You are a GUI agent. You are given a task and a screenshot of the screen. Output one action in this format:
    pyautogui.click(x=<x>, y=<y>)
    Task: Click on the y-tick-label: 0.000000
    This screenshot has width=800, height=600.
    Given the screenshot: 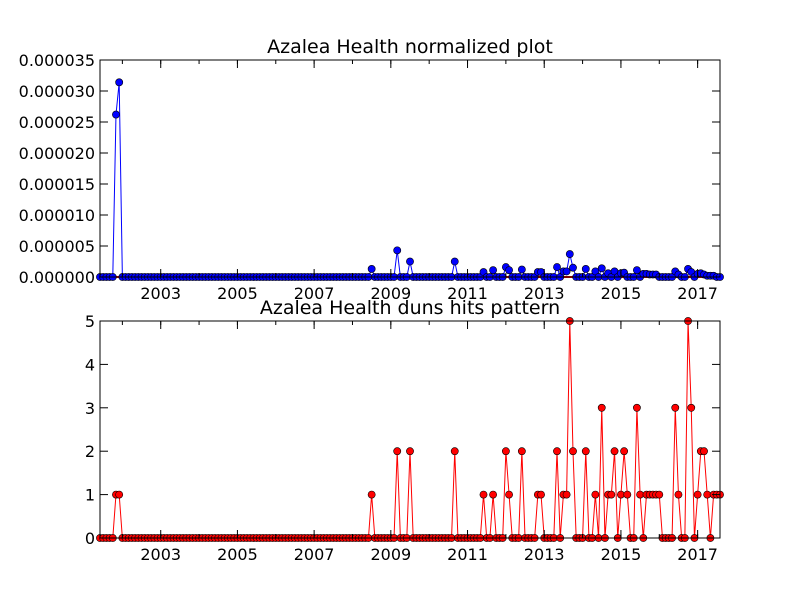 What is the action you would take?
    pyautogui.click(x=57, y=277)
    